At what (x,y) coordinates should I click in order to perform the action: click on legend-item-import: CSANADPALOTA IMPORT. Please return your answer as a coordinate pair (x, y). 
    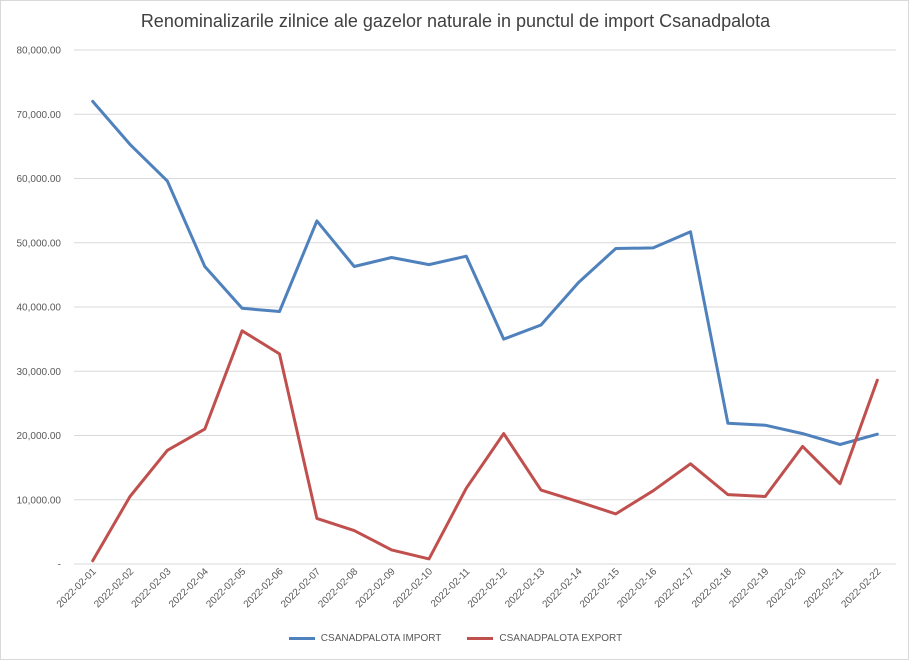
    Looking at the image, I should click on (365, 638).